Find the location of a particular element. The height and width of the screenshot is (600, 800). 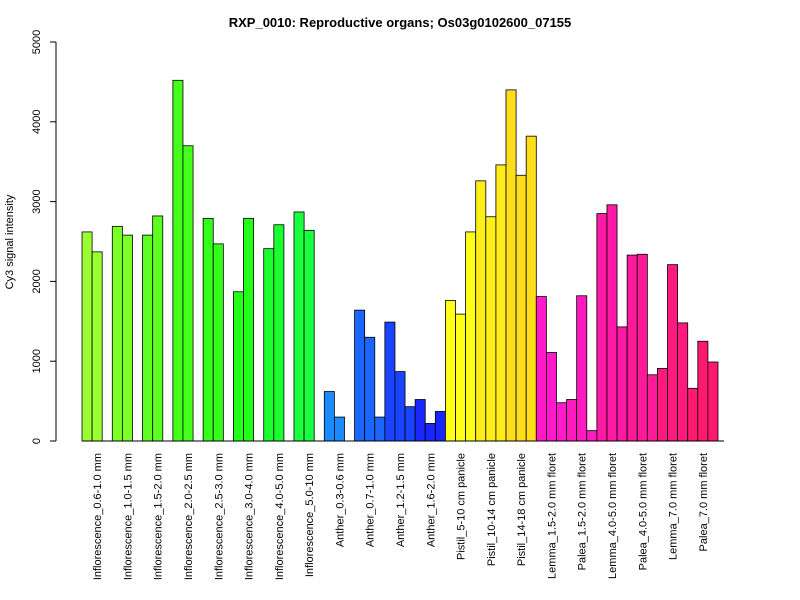

y-axis: 0 1000 2000 3000 4000 5000 is located at coordinates (44, 237).